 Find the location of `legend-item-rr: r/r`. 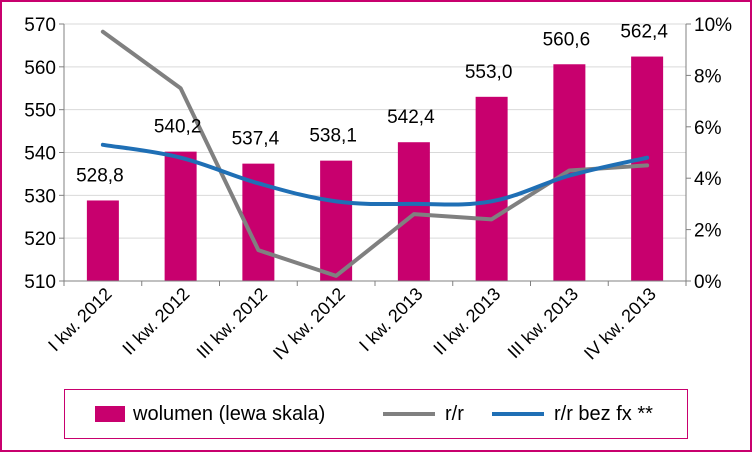

legend-item-rr: r/r is located at coordinates (423, 414).